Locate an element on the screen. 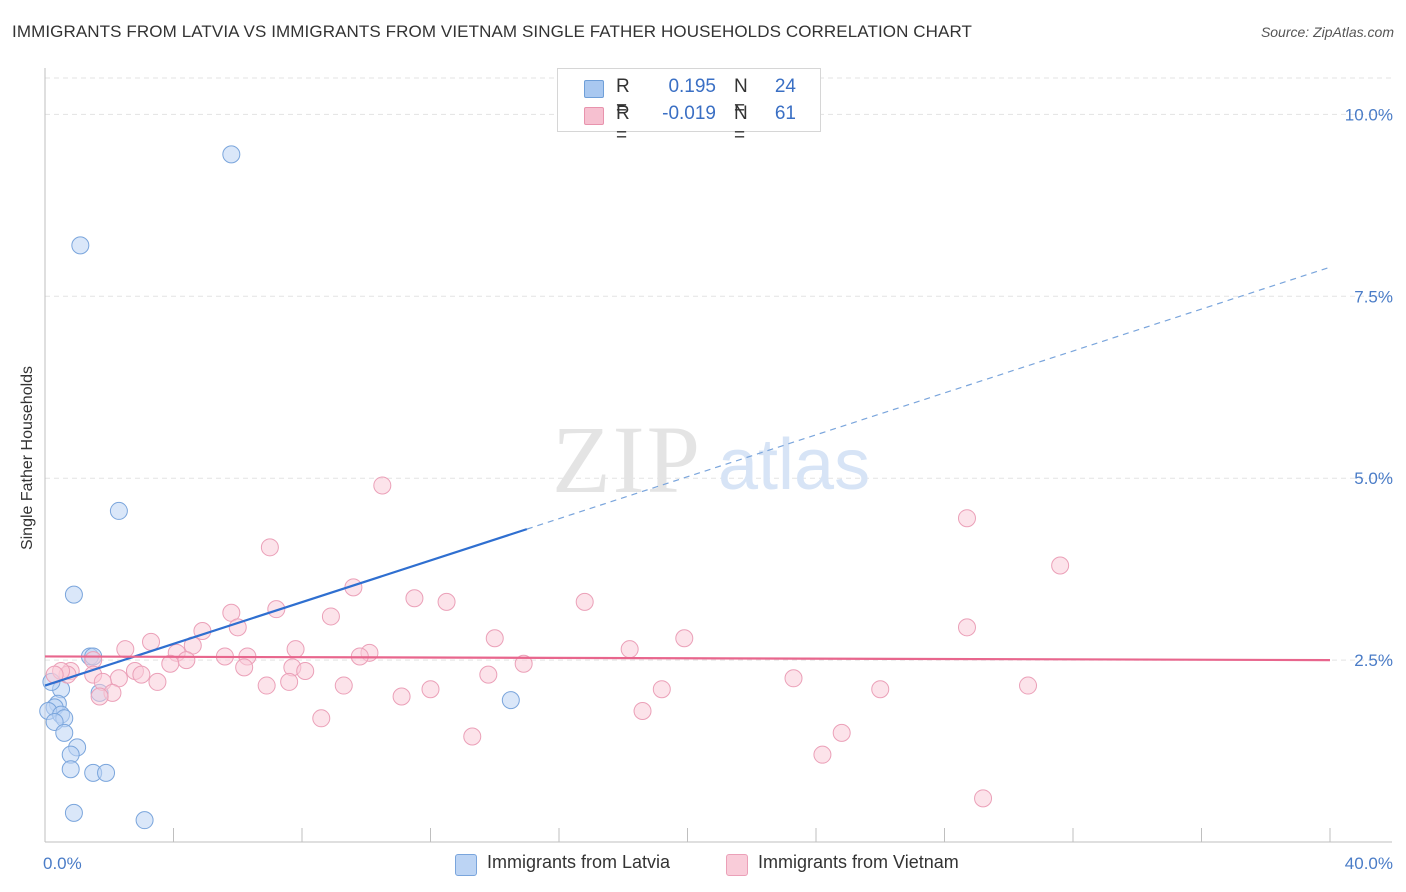 The height and width of the screenshot is (892, 1406). r-value: 0.195 is located at coordinates (692, 86).